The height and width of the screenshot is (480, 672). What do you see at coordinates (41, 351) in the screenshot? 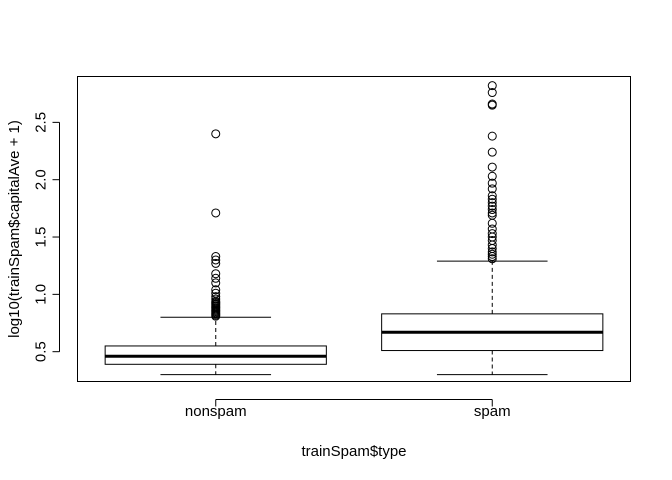
I see `y-tick-label: 0.5` at bounding box center [41, 351].